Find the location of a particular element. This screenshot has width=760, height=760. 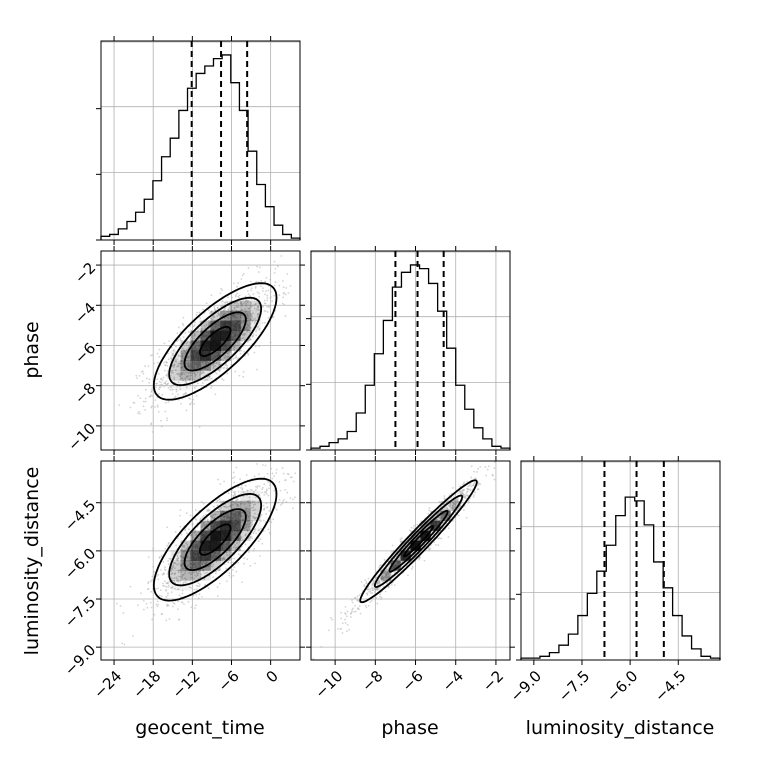

contour-line is located at coordinates (215, 539).